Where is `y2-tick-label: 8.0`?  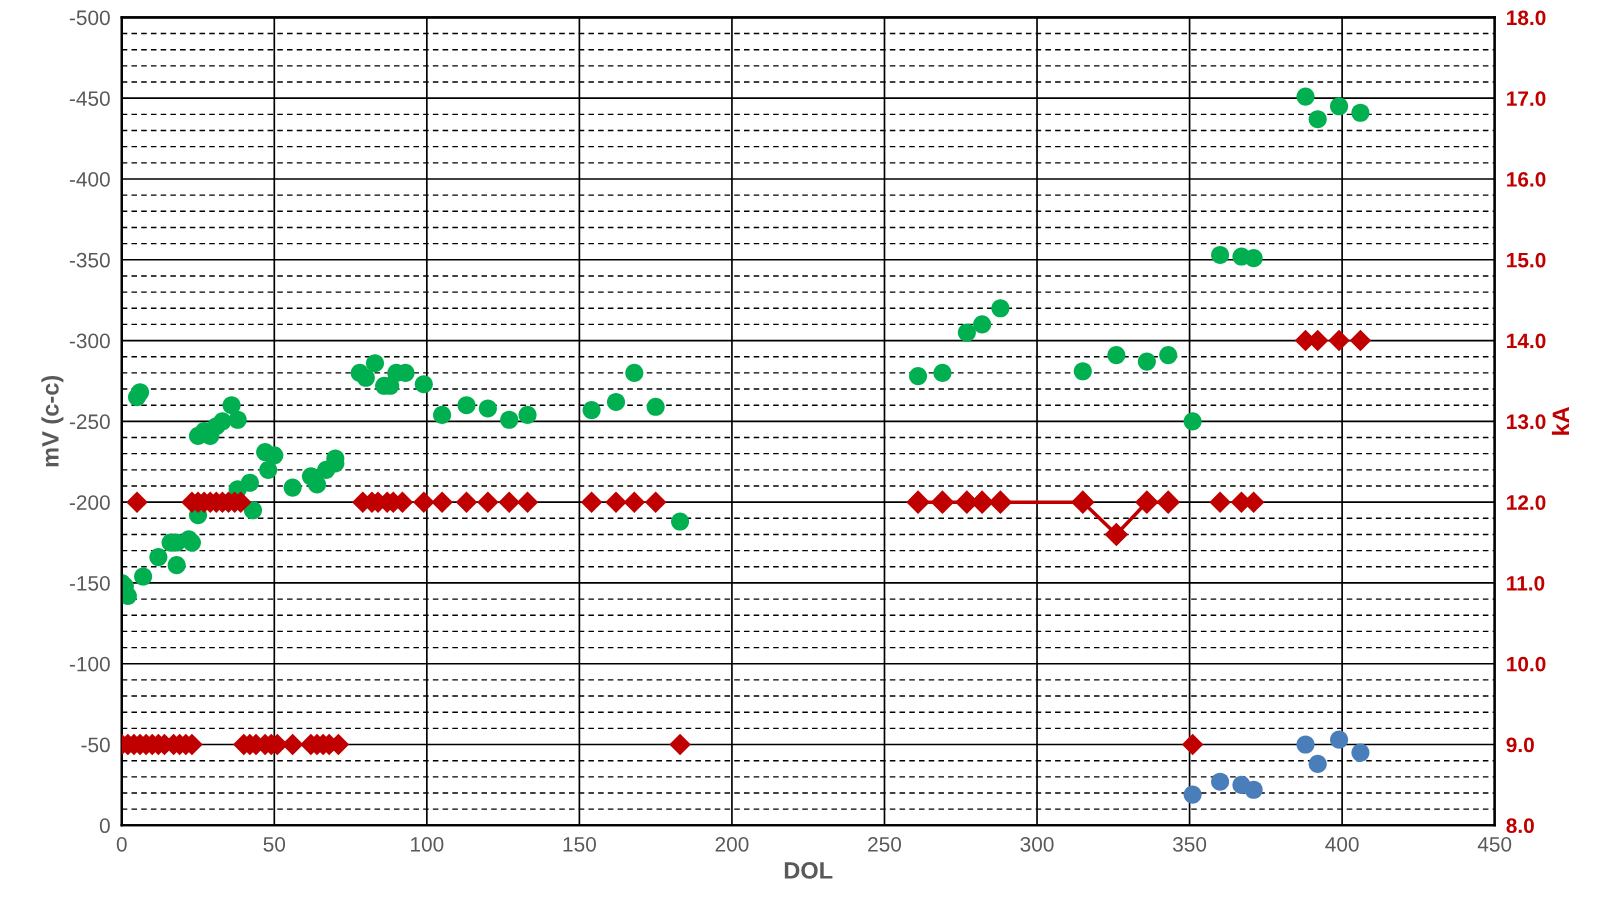
y2-tick-label: 8.0 is located at coordinates (1520, 826).